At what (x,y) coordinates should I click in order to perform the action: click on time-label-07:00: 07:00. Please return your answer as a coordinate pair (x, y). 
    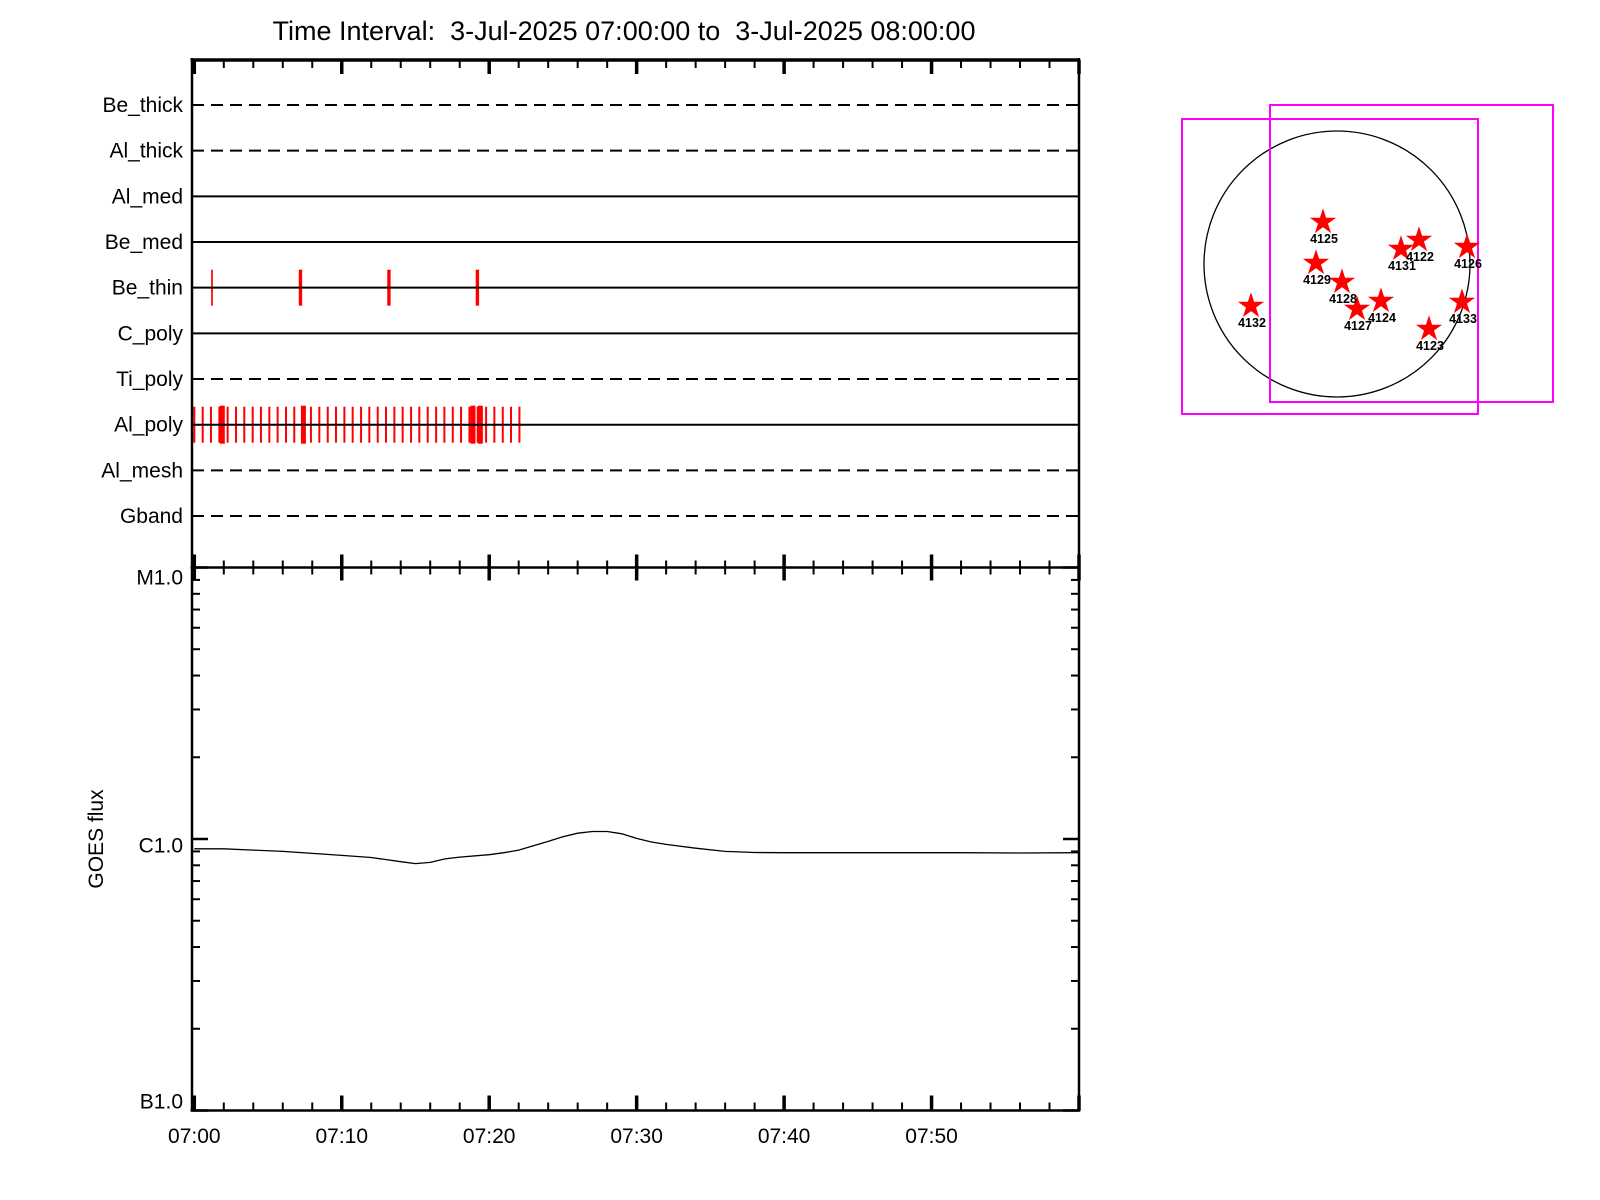
    Looking at the image, I should click on (194, 1136).